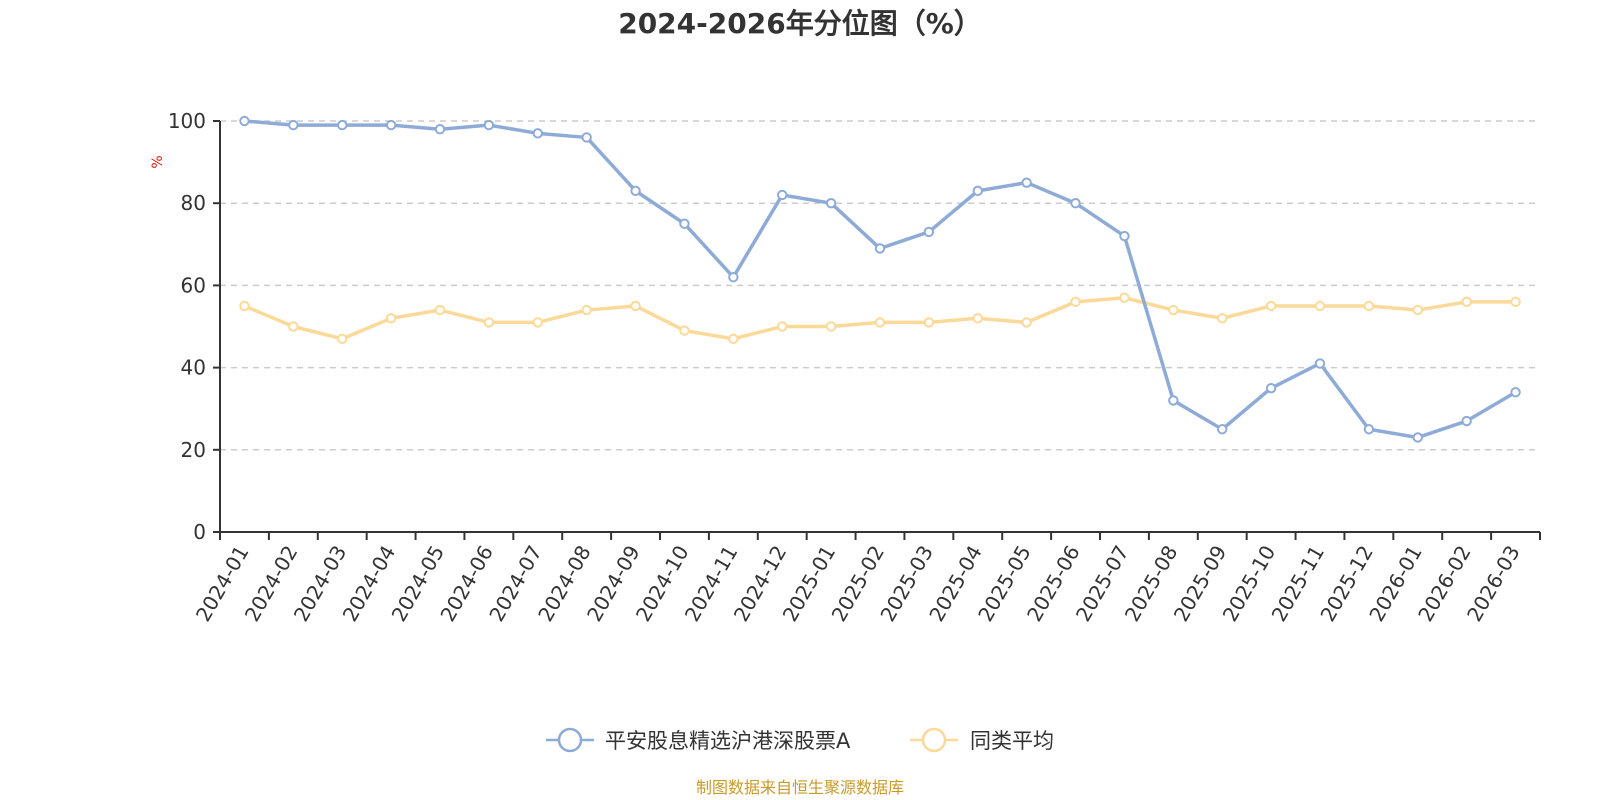 The width and height of the screenshot is (1600, 800). I want to click on chart-title: 2024-2026年分位图（%）, so click(800, 23).